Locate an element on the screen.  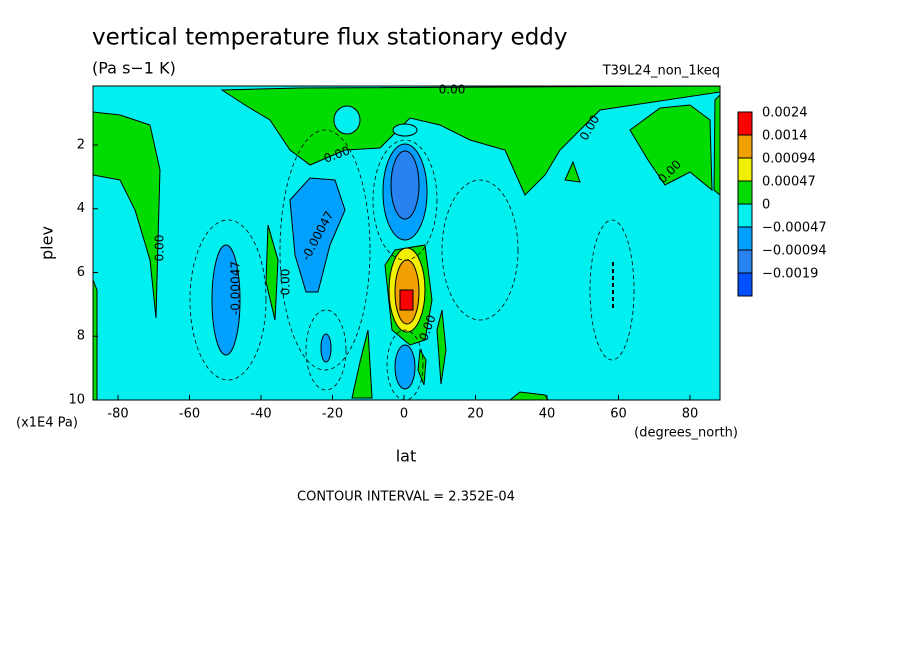
colorbar-label: 0 is located at coordinates (766, 205).